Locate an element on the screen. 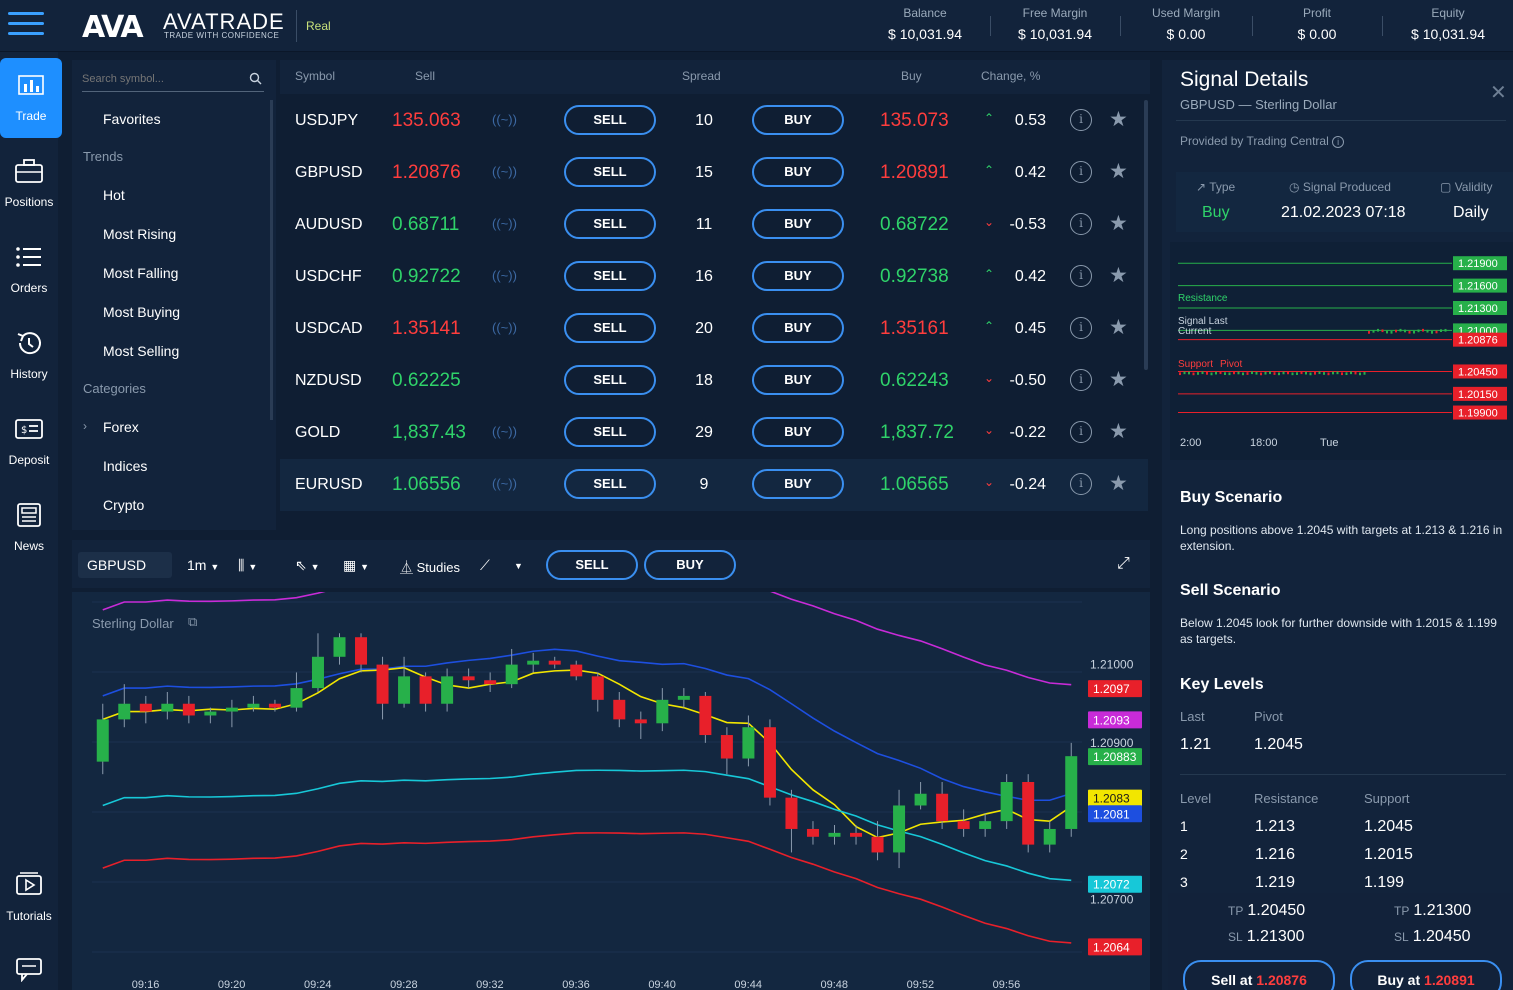 Image resolution: width=1513 pixels, height=990 pixels. chart-sell-button: SELL is located at coordinates (592, 565).